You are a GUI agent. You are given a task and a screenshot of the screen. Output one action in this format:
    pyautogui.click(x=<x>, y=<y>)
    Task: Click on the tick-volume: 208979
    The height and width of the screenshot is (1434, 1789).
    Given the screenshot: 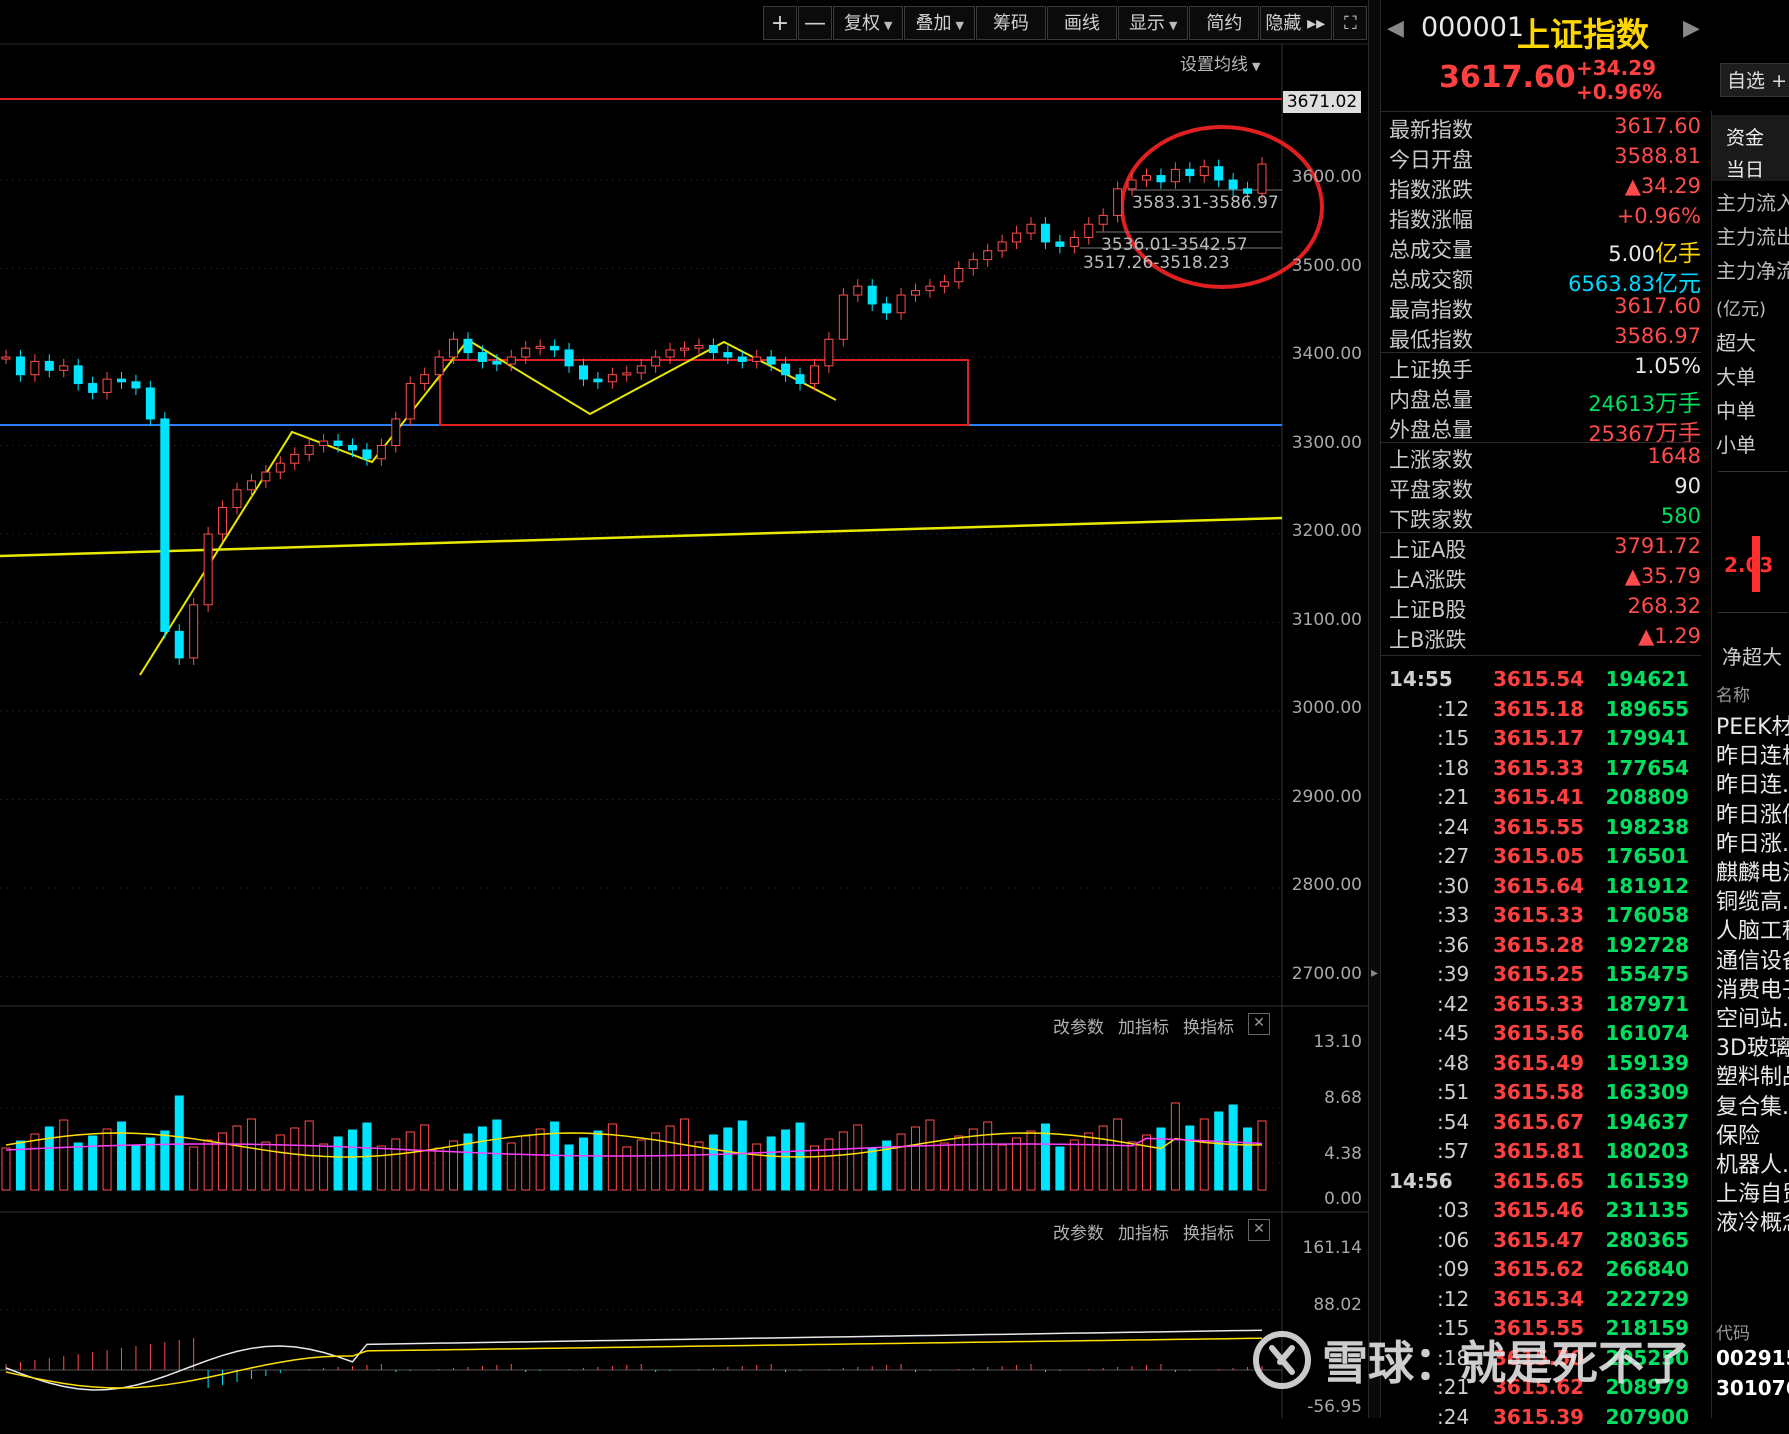 What is the action you would take?
    pyautogui.click(x=1647, y=1387)
    